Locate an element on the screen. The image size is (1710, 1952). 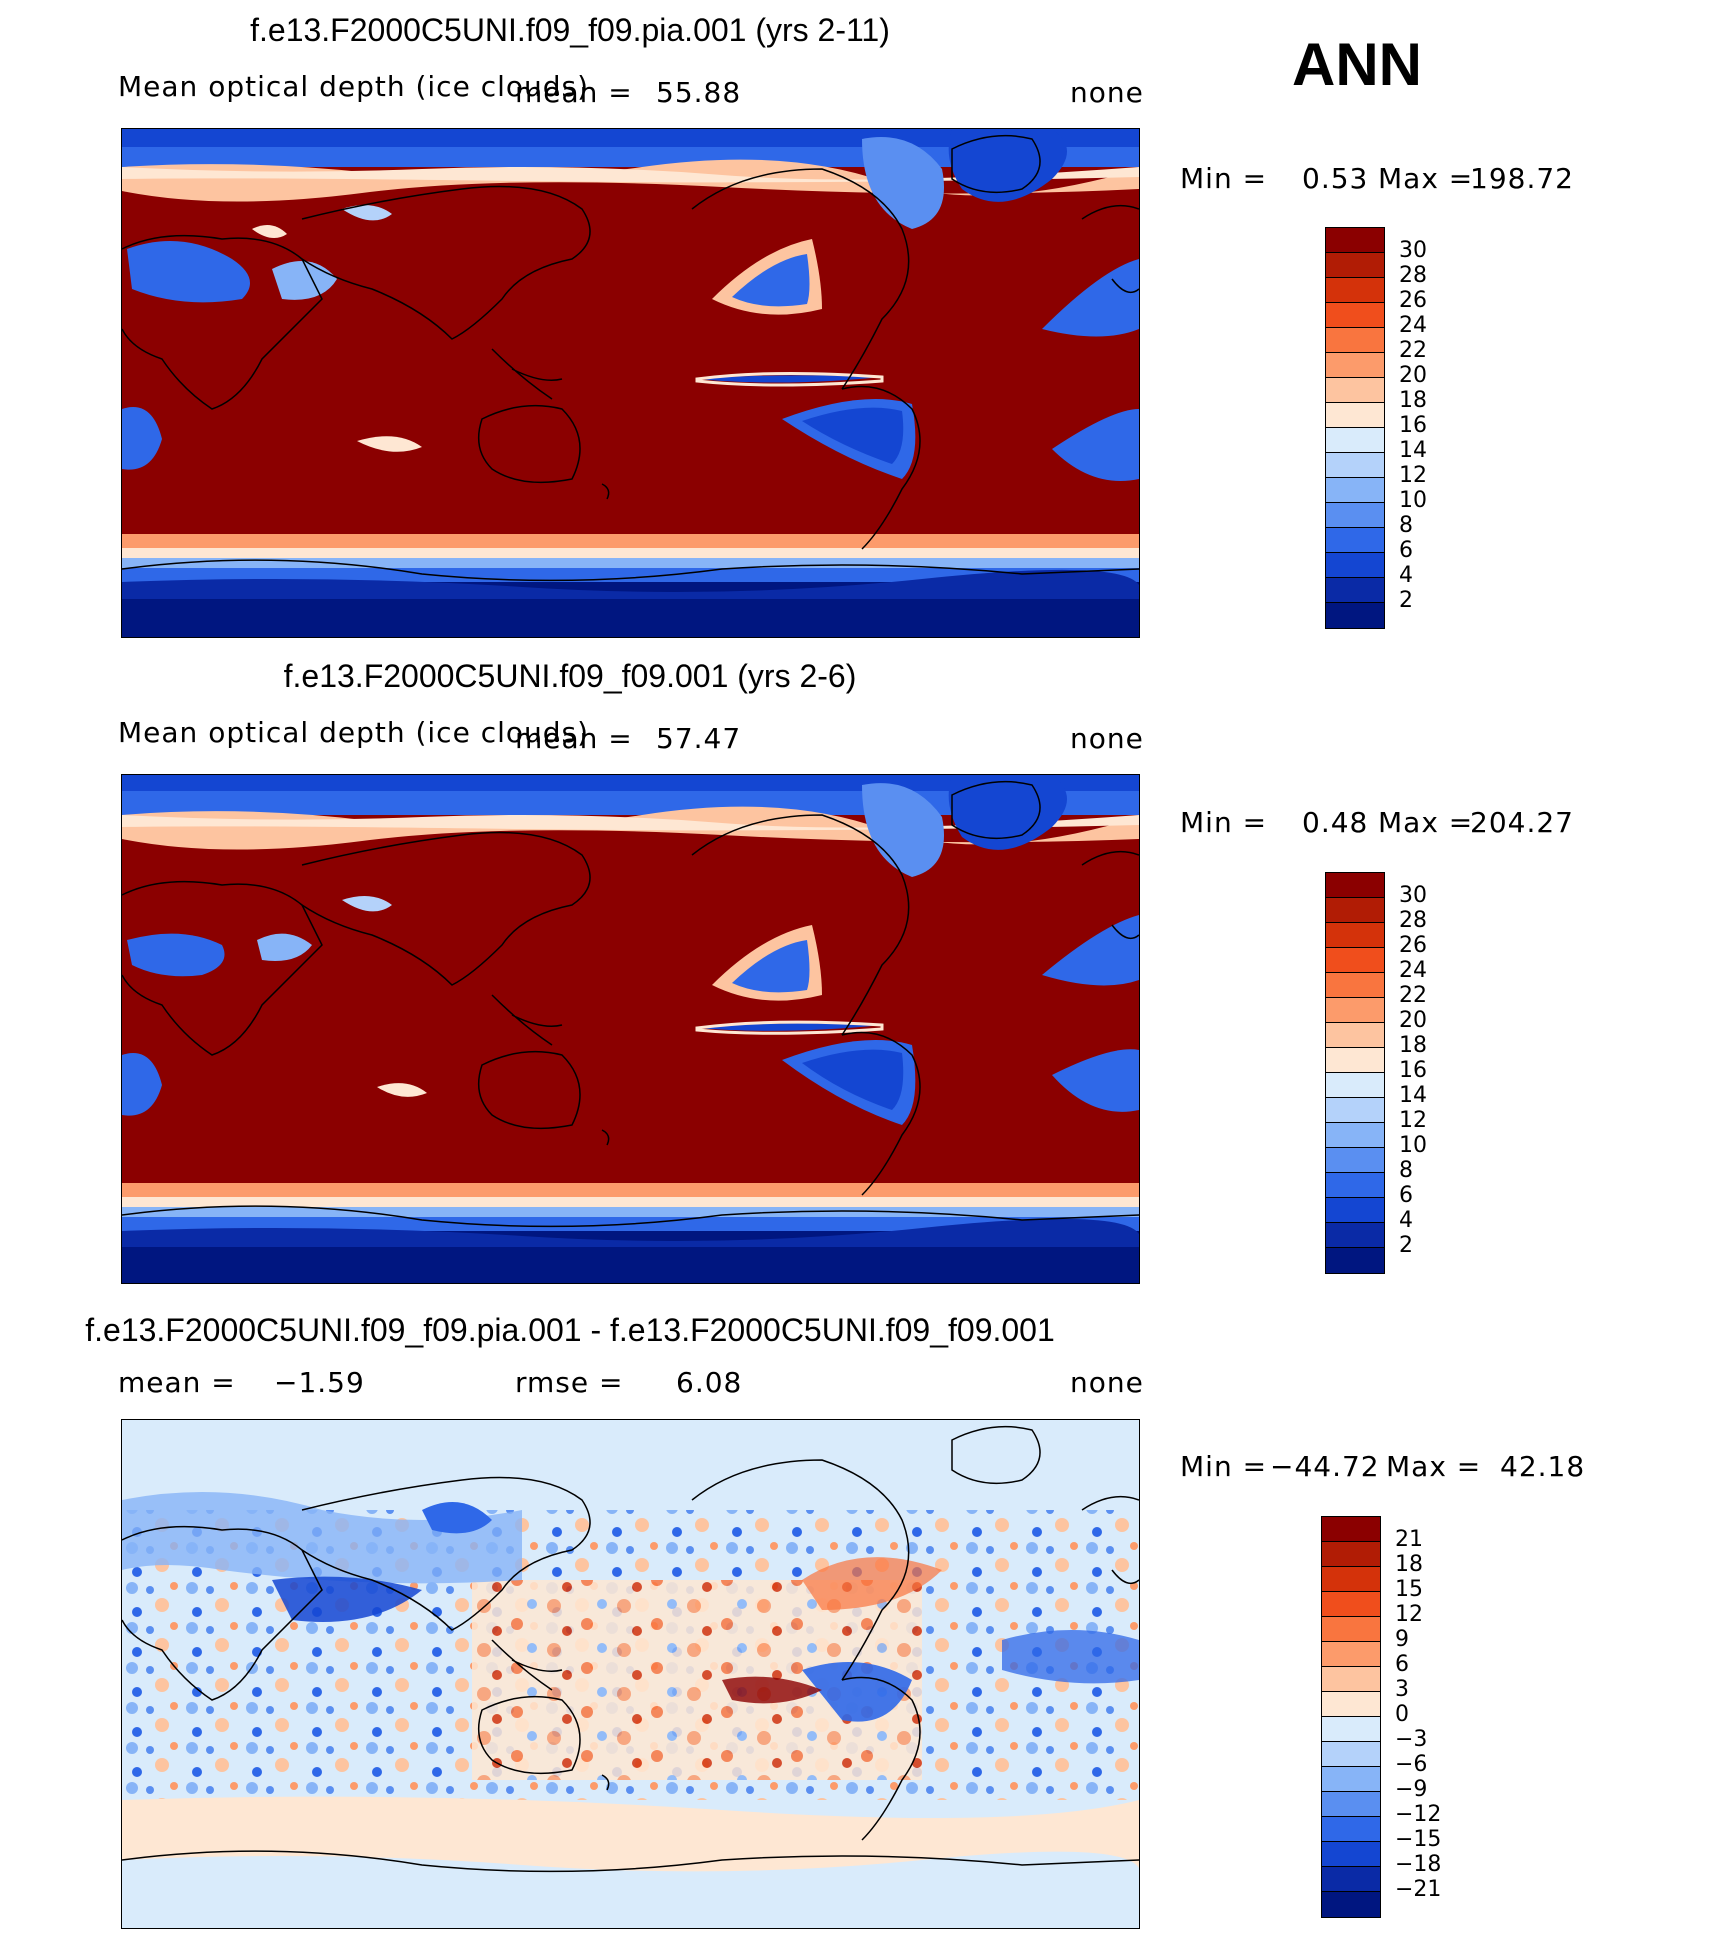
panel3-rmse-label: rmse = is located at coordinates (569, 1382).